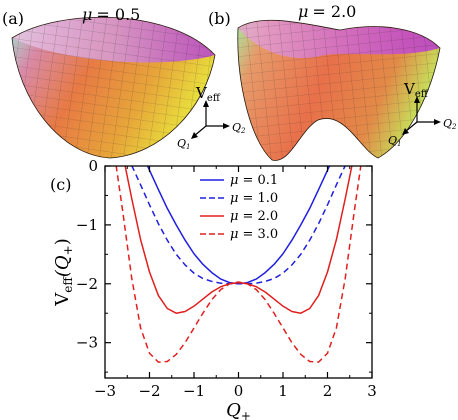  I want to click on x-tick-label-3: 0, so click(239, 391).